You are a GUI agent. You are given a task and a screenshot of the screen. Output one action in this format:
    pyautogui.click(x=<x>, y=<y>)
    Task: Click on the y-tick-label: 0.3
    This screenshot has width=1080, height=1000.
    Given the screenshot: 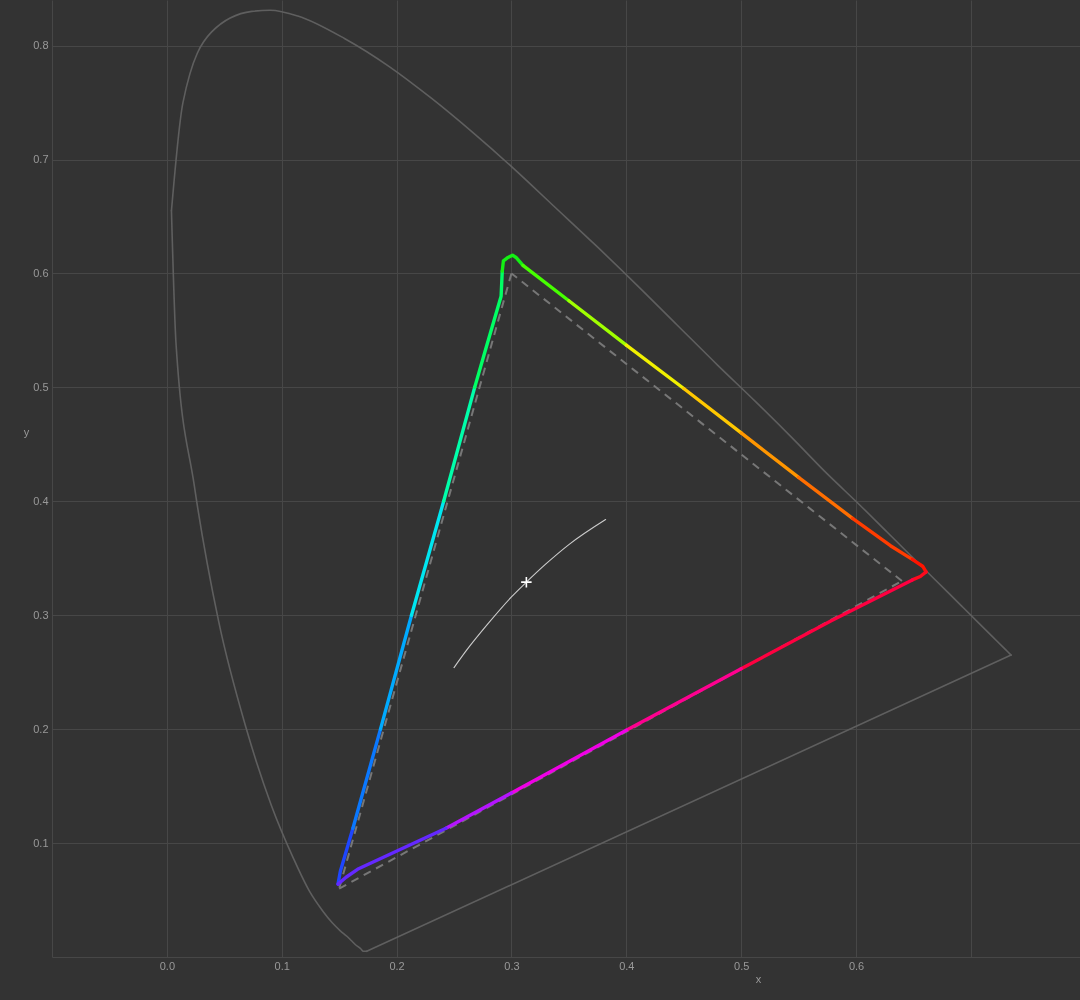 What is the action you would take?
    pyautogui.click(x=41, y=614)
    